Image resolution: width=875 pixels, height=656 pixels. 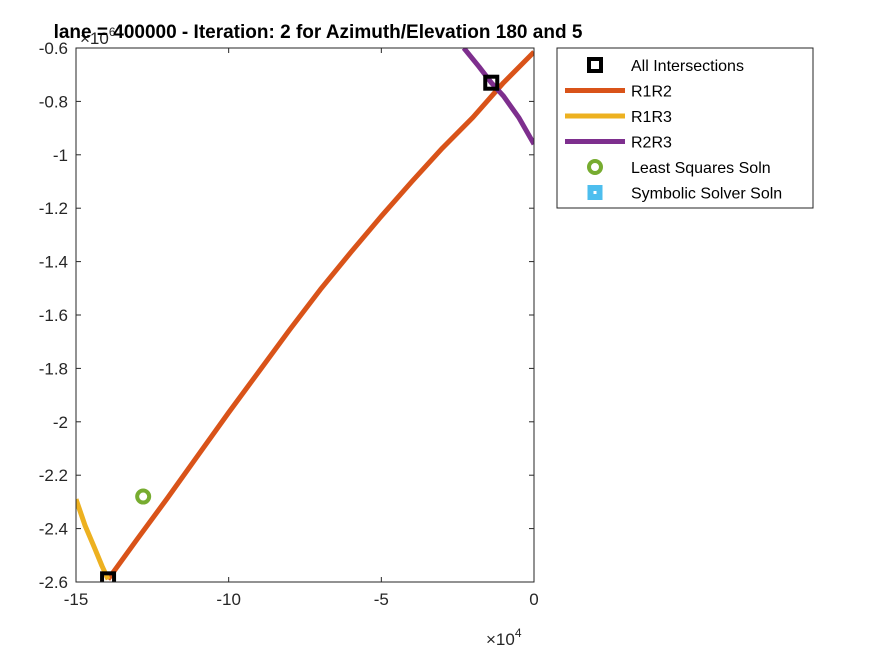 What do you see at coordinates (53, 529) in the screenshot?
I see `y-tick-label: -2.4` at bounding box center [53, 529].